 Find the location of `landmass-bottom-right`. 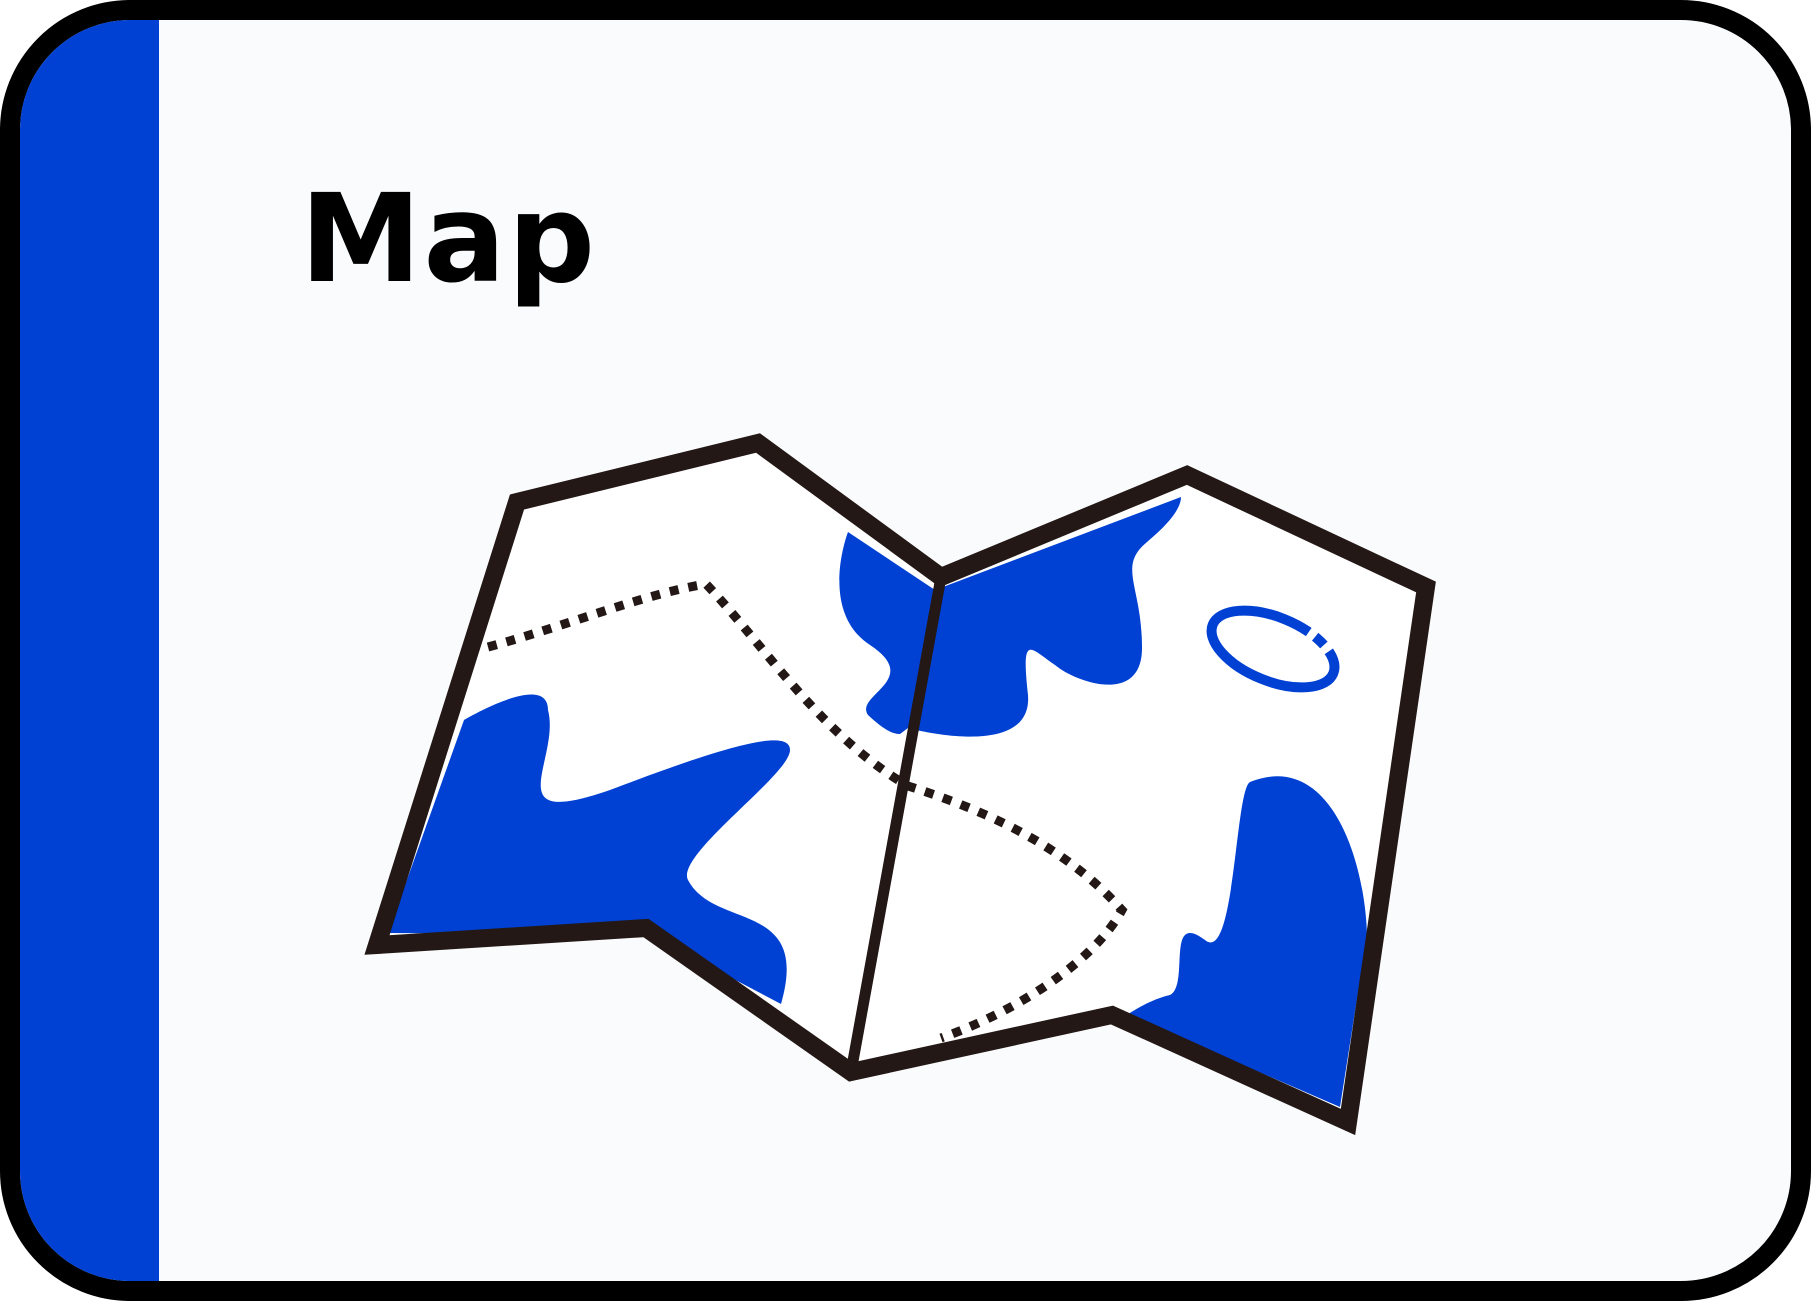

landmass-bottom-right is located at coordinates (1247, 941).